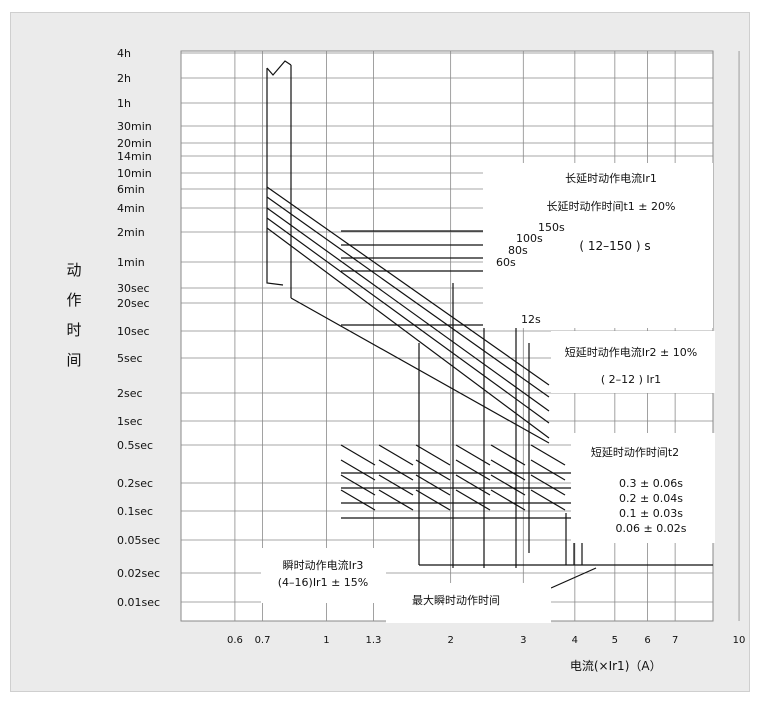  What do you see at coordinates (635, 452) in the screenshot?
I see `short-delay-time-text: 短延时动作时间t2` at bounding box center [635, 452].